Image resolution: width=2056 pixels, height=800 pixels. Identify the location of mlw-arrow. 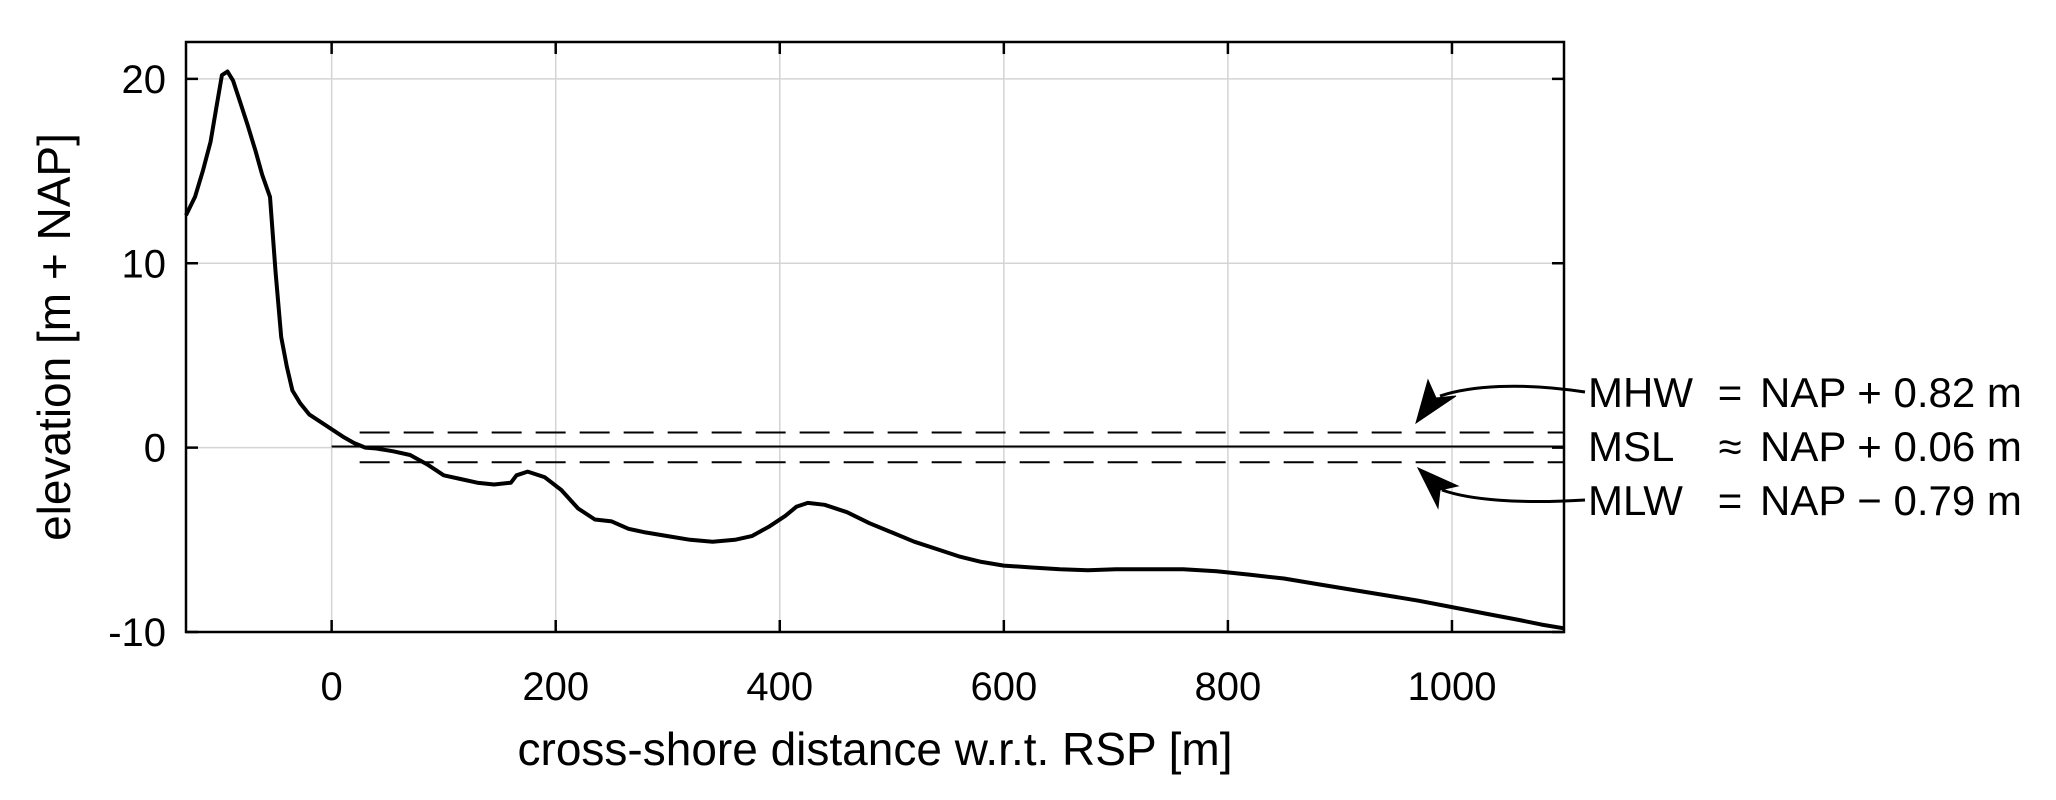
(1513, 496).